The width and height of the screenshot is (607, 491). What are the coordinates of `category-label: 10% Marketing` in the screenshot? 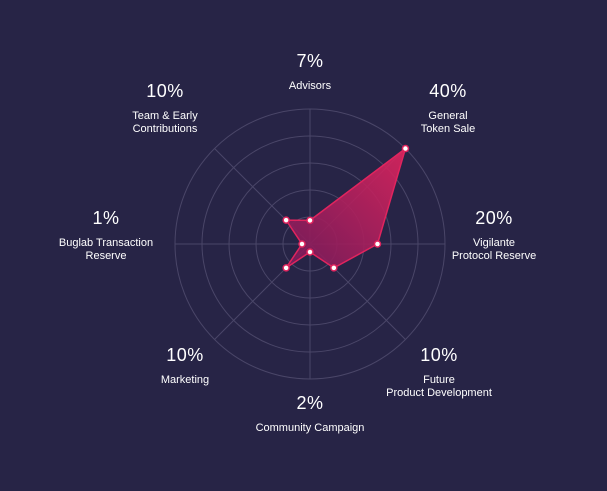 It's located at (185, 365).